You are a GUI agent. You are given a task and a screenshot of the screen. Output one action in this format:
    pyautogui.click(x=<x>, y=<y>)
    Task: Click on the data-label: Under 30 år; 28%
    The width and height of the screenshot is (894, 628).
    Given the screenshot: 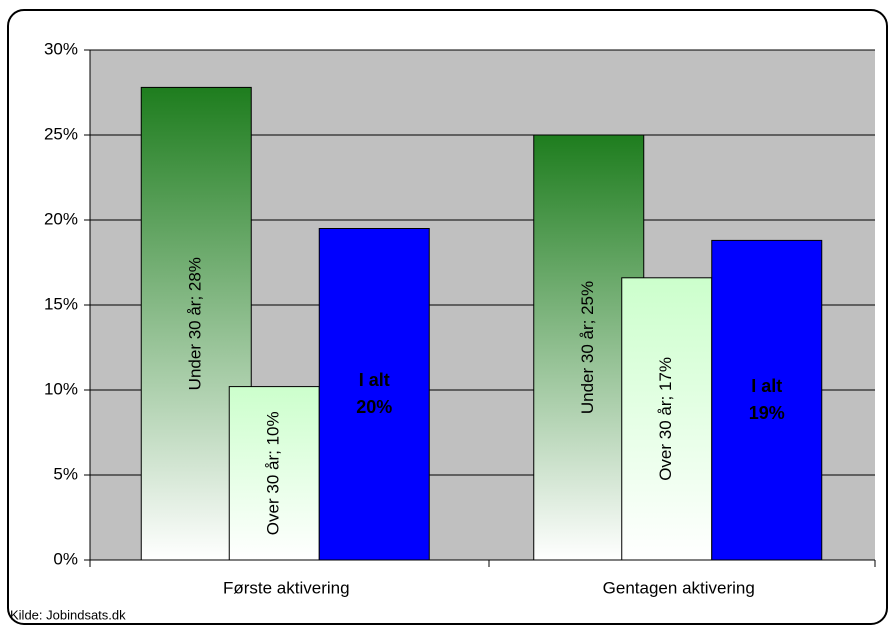 What is the action you would take?
    pyautogui.click(x=195, y=323)
    